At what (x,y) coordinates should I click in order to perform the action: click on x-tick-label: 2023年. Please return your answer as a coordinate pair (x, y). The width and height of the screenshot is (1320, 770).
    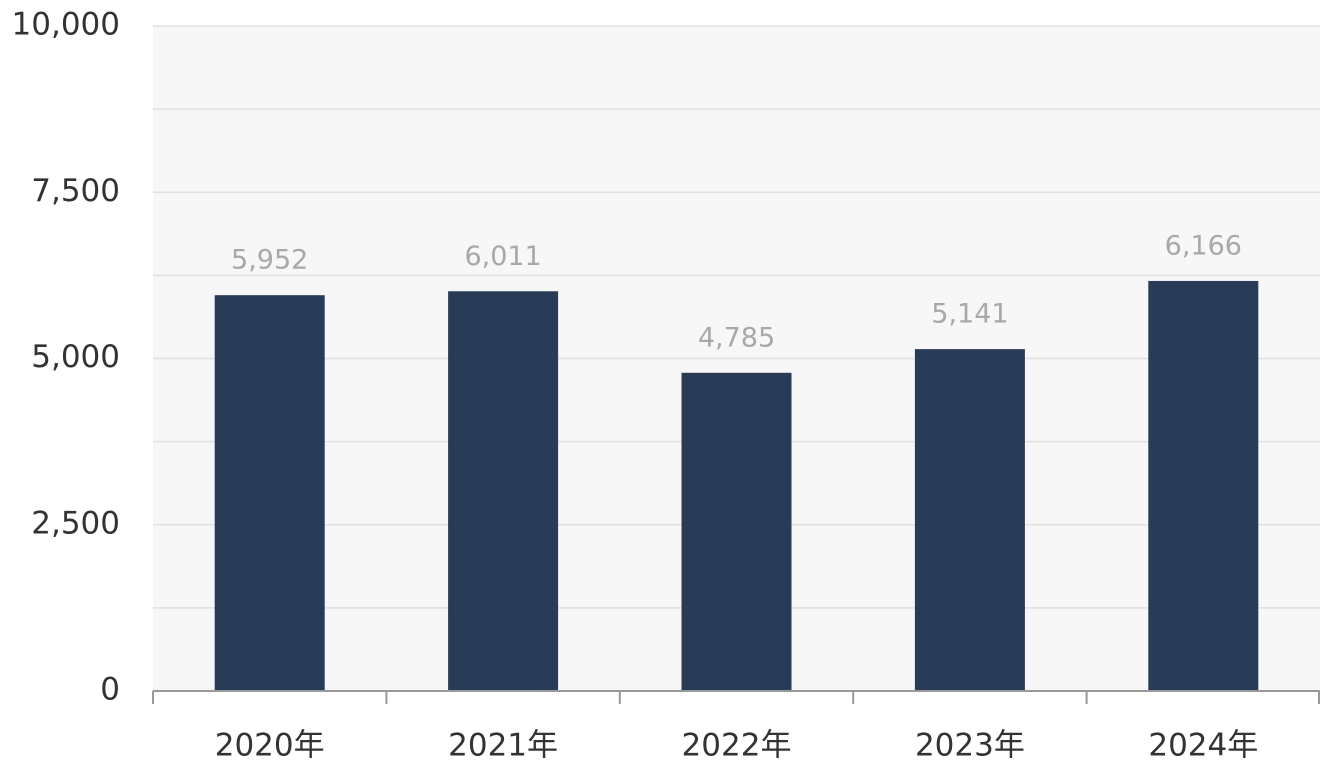
    Looking at the image, I should click on (970, 746).